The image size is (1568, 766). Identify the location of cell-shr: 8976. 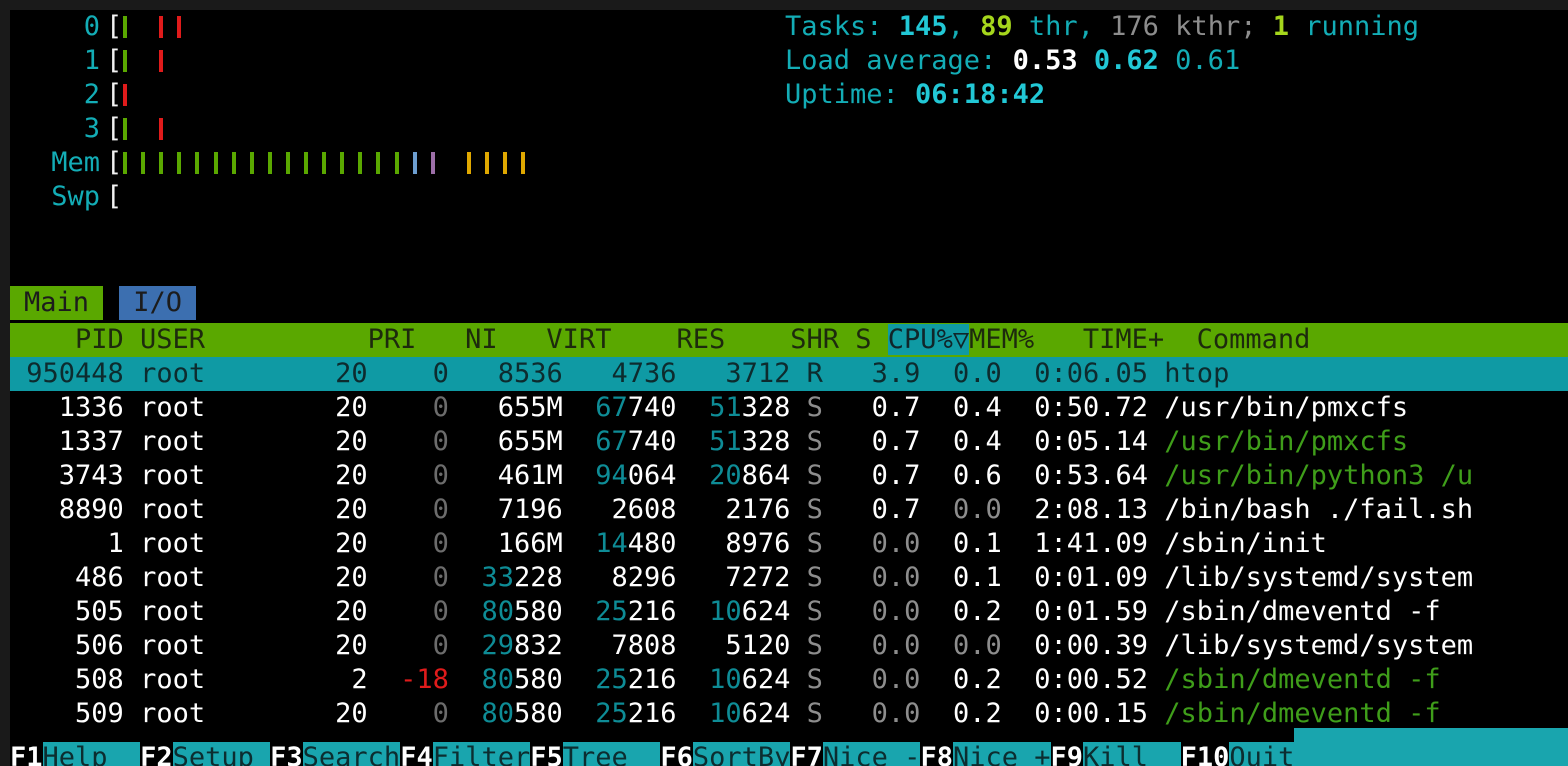
(758, 543).